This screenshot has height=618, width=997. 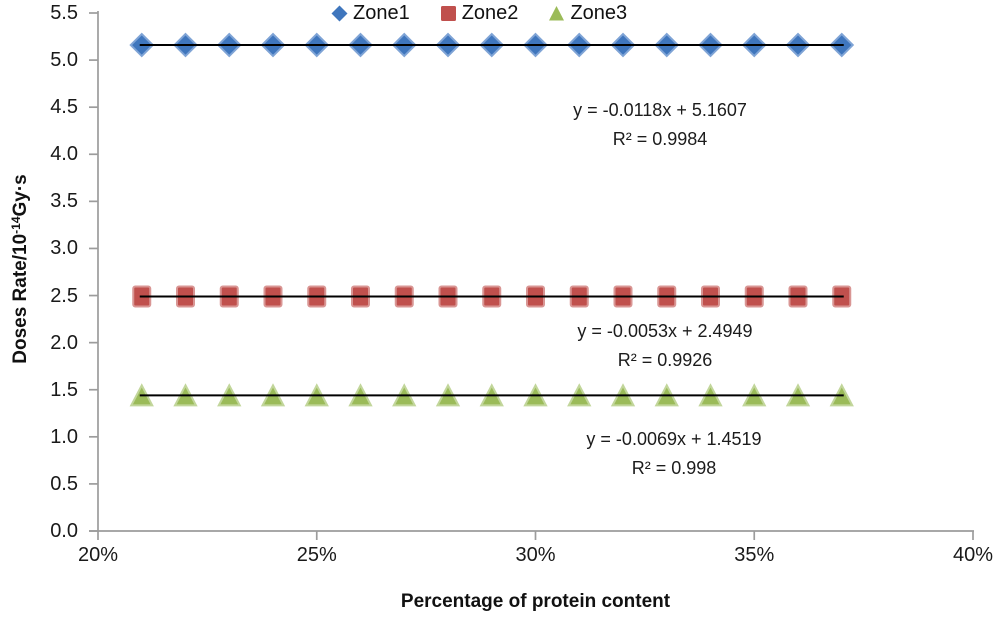 I want to click on legend-label-zone1: Zone1, so click(x=381, y=13).